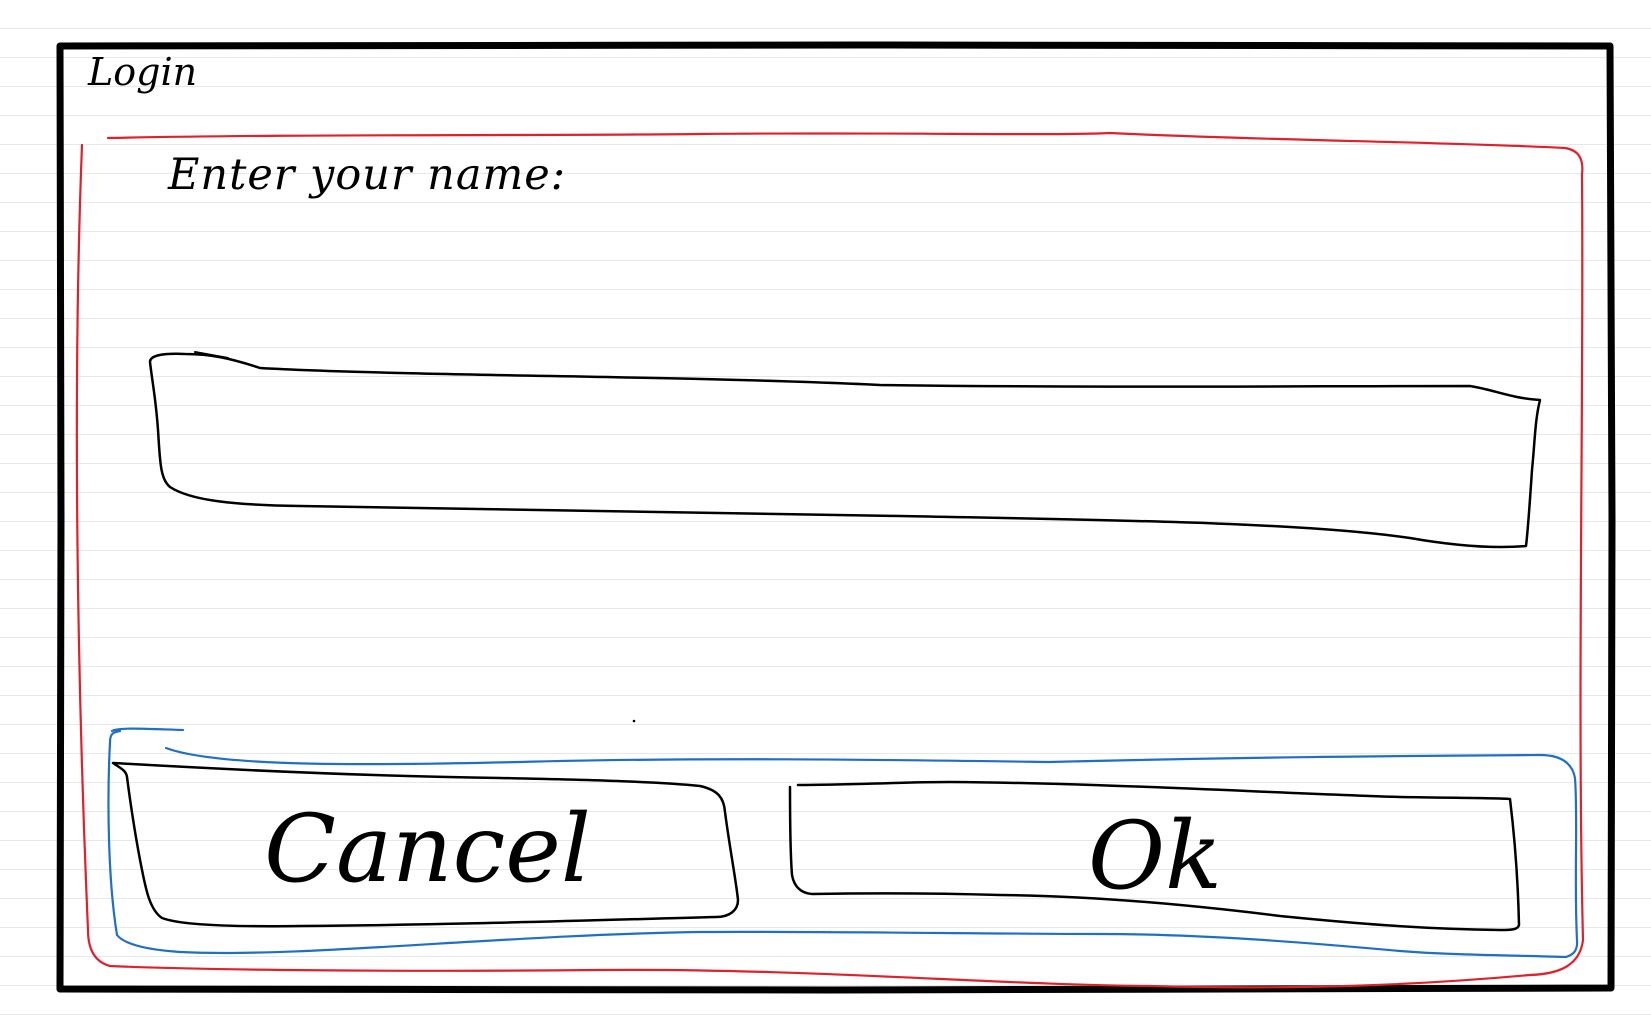  I want to click on ok-button: Ok, so click(1155, 856).